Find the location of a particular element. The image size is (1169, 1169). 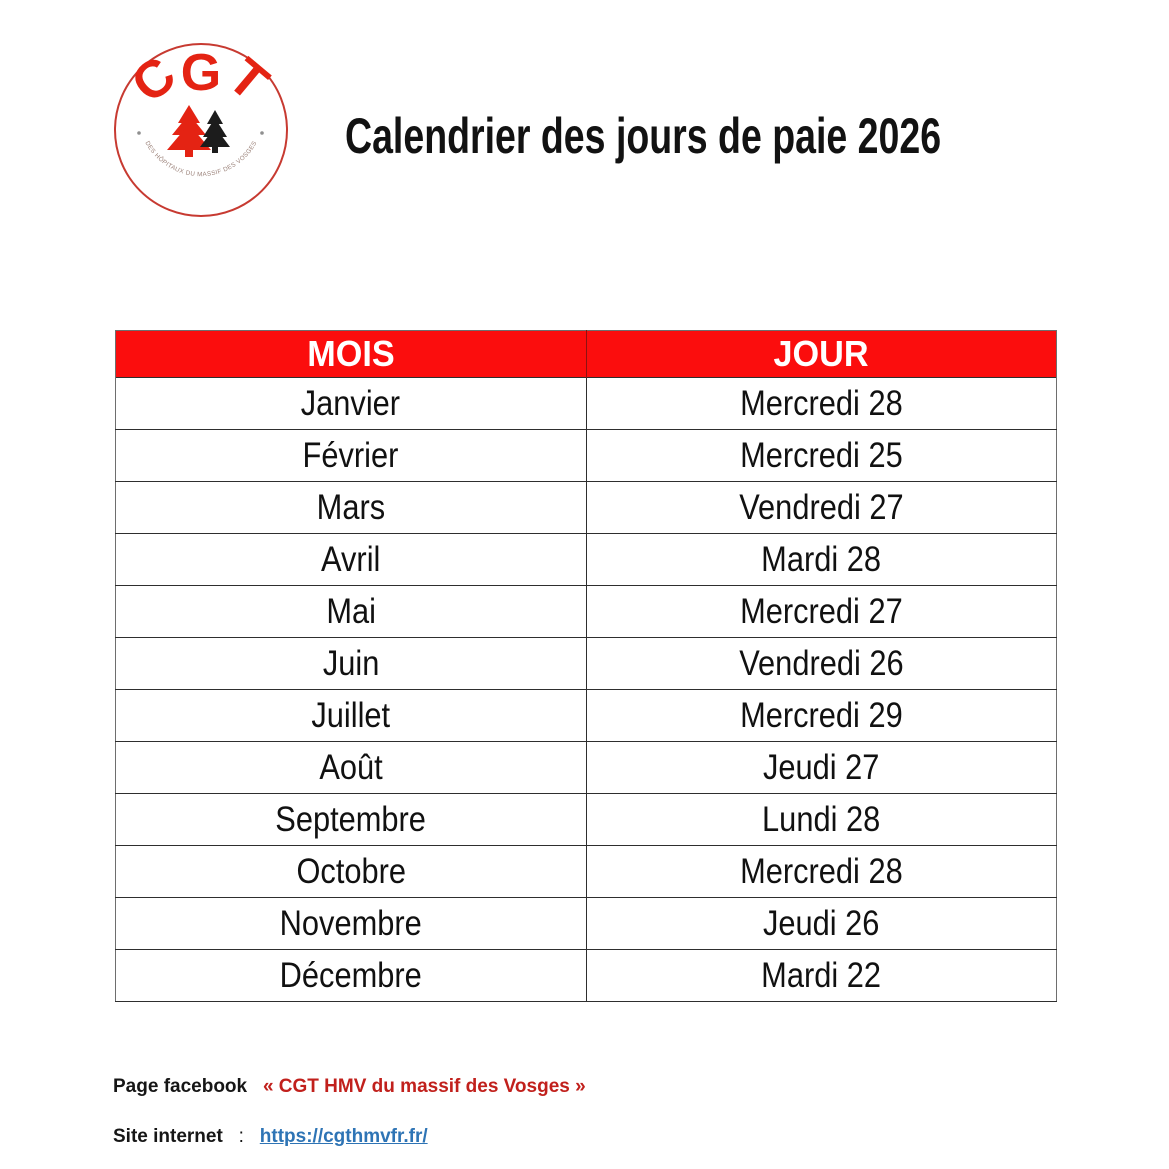

month-cell: Février is located at coordinates (351, 455).